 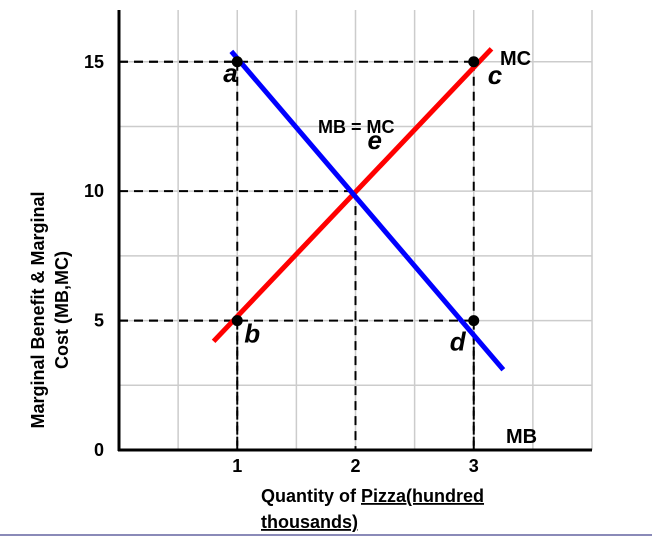 What do you see at coordinates (355, 466) in the screenshot?
I see `x-tick-label: 2` at bounding box center [355, 466].